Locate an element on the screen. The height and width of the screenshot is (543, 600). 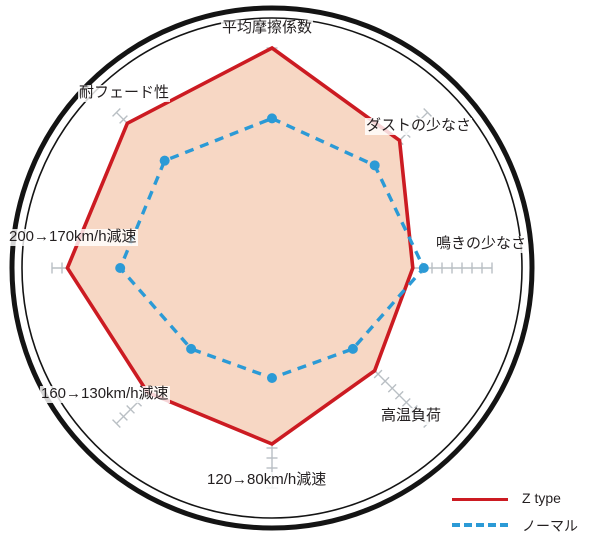
axis-label-2: 鳴きの少なさ is located at coordinates (481, 244).